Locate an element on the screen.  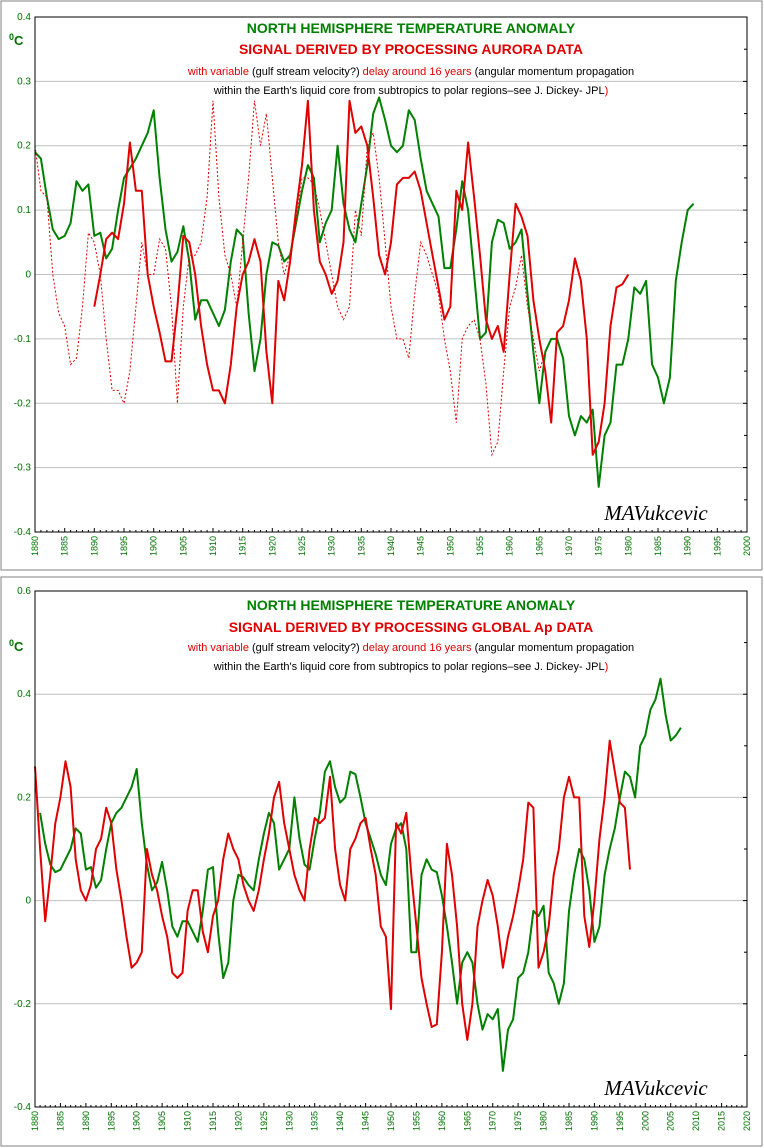
x-tick-label: 2015 is located at coordinates (722, 1121).